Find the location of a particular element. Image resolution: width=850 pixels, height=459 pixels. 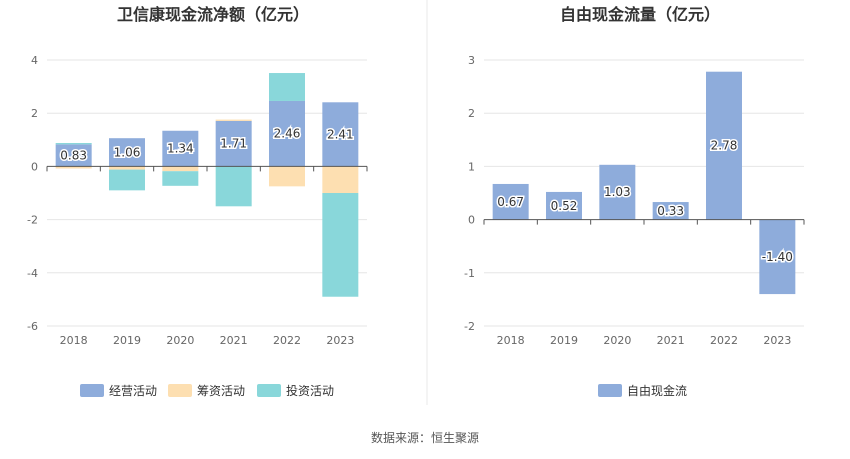

data-label: 2.41 is located at coordinates (340, 134).